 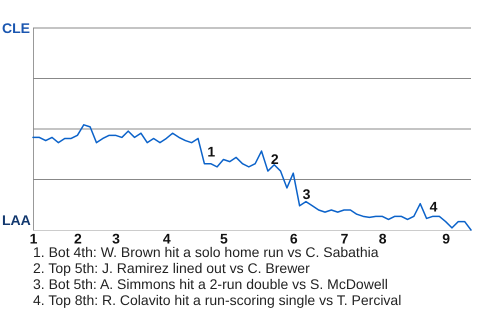 What do you see at coordinates (224, 238) in the screenshot?
I see `x-tick-label: 5` at bounding box center [224, 238].